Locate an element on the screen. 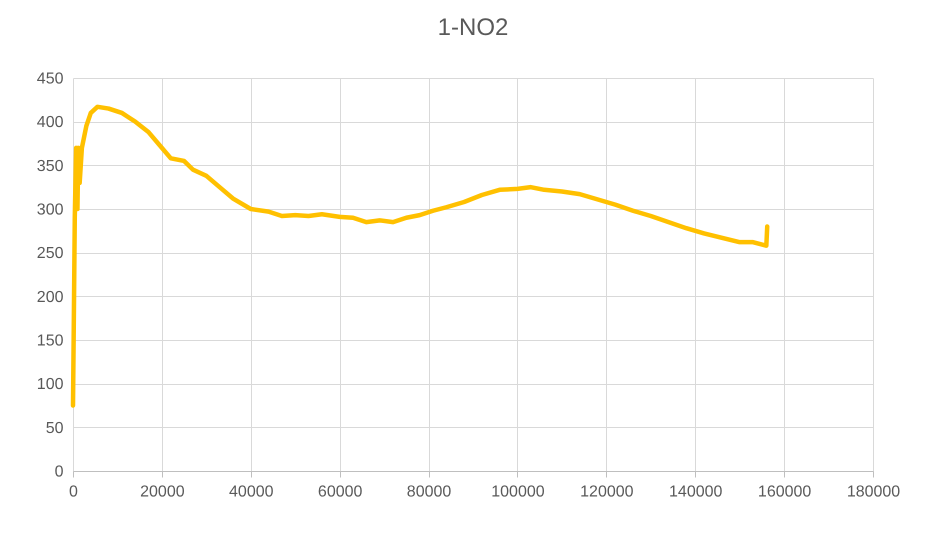  y-tick-label: 450 is located at coordinates (50, 79).